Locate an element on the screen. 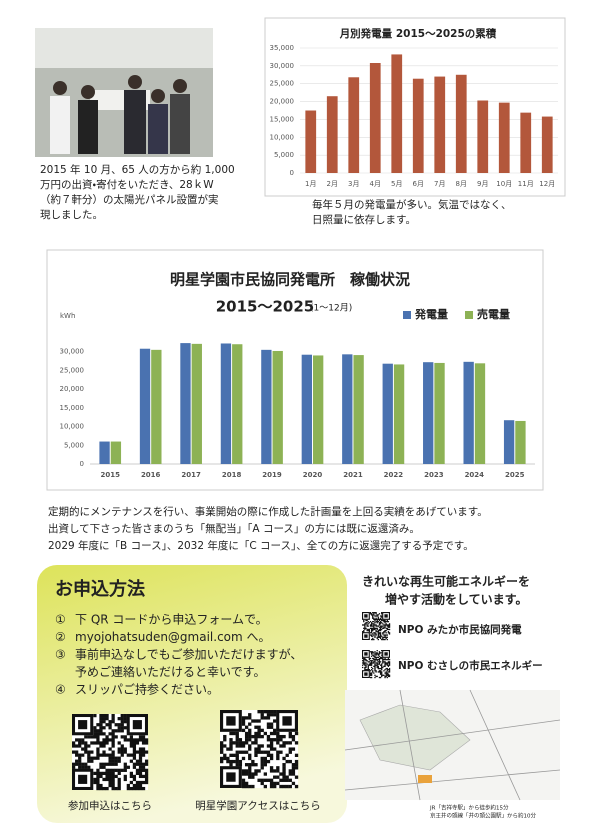 The width and height of the screenshot is (590, 832). activity-heading: 増やす活動をしています。 is located at coordinates (456, 599).